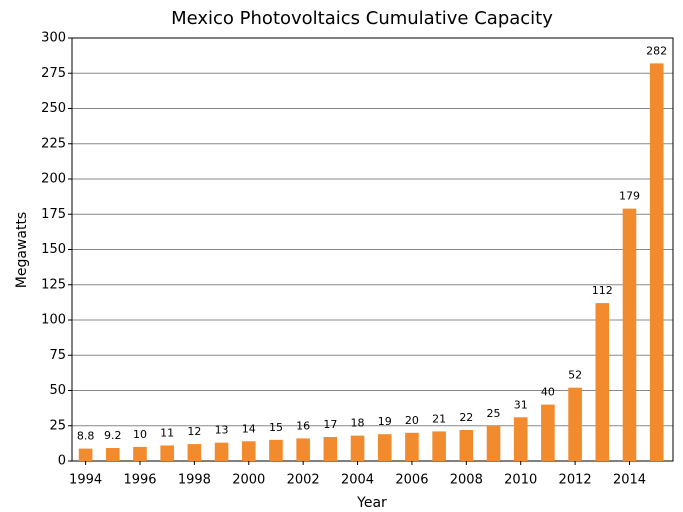 The width and height of the screenshot is (683, 512). What do you see at coordinates (139, 480) in the screenshot?
I see `x-tick-label: 1996` at bounding box center [139, 480].